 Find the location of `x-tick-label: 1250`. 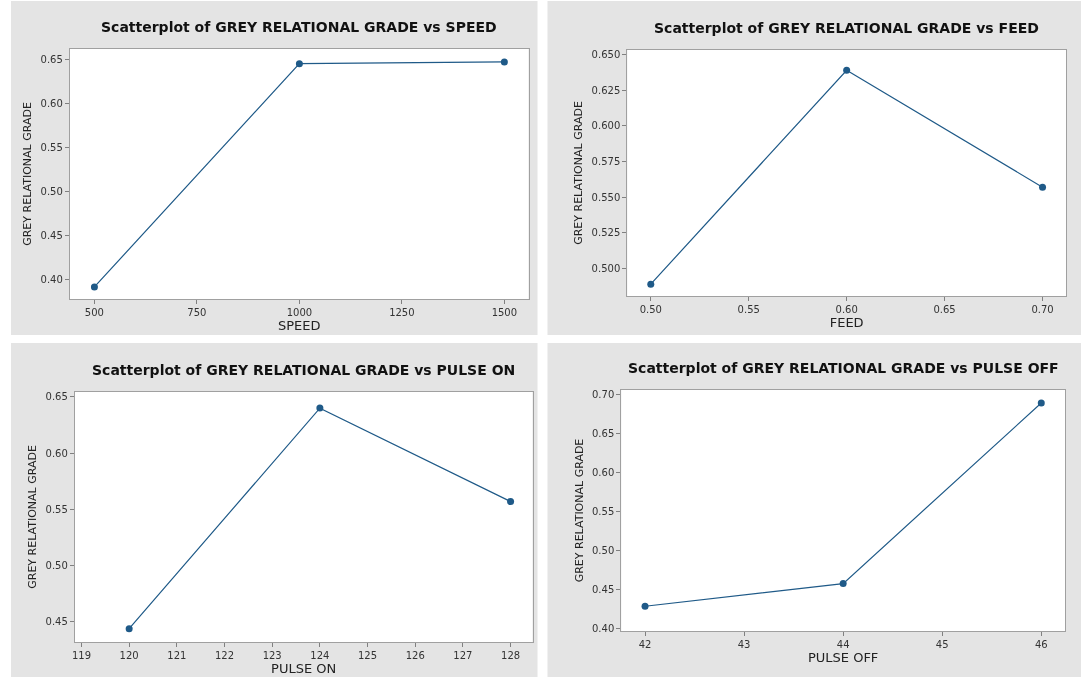

x-tick-label: 1250 is located at coordinates (402, 313).